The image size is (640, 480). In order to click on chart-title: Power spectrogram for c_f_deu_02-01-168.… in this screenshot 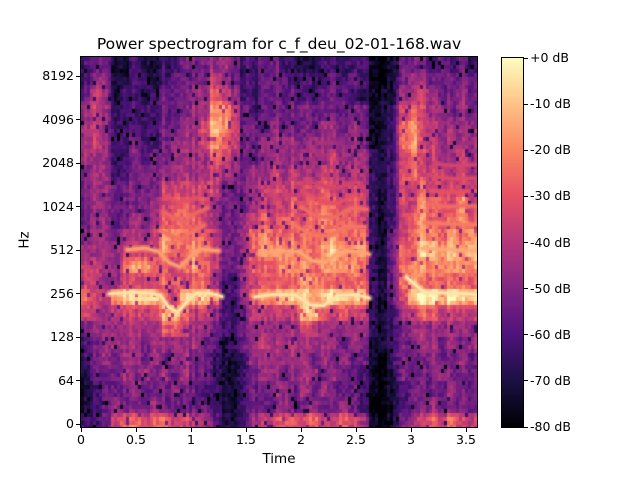, I will do `click(279, 44)`.